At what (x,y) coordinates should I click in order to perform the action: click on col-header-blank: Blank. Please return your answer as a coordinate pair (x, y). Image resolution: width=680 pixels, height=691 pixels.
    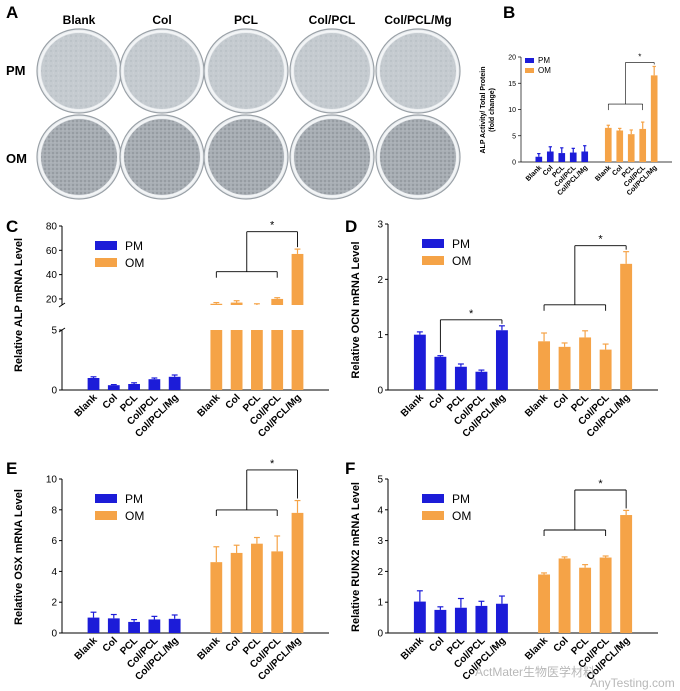
    Looking at the image, I should click on (79, 20).